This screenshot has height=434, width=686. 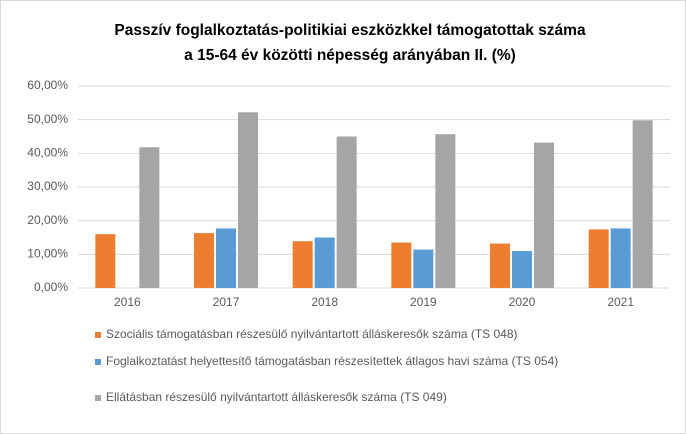 What do you see at coordinates (226, 302) in the screenshot?
I see `x-tick-label: 2017` at bounding box center [226, 302].